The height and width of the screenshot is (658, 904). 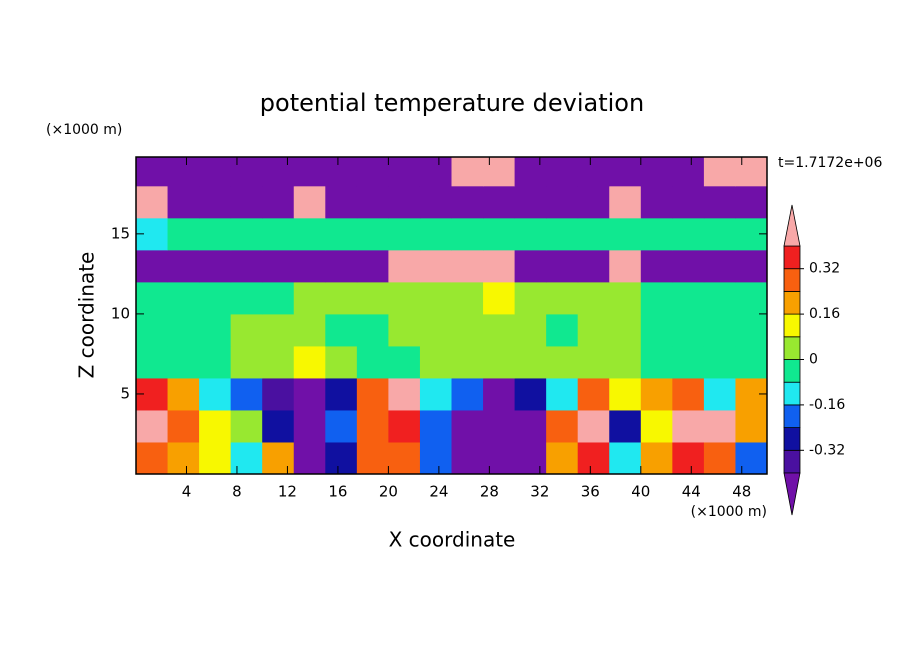 I want to click on colorbar-low, so click(x=792, y=494).